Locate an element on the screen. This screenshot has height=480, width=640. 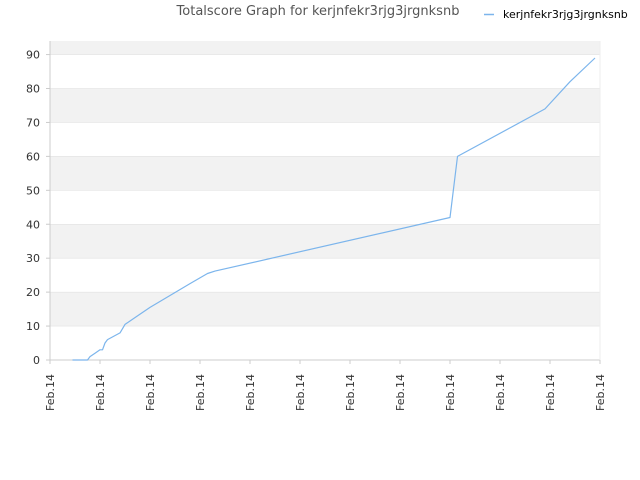
legend: kerjnfekr3rjg3jrgnksnb is located at coordinates (556, 14).